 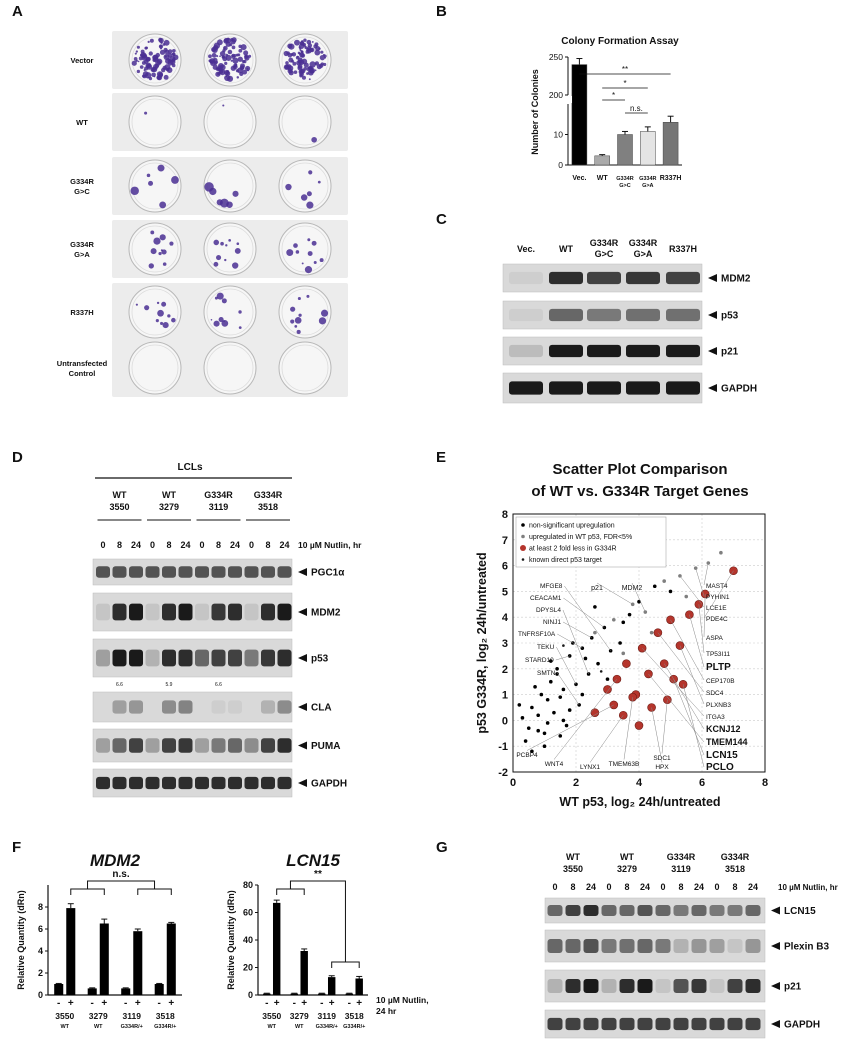 What do you see at coordinates (730, 352) in the screenshot?
I see `band-label: p21` at bounding box center [730, 352].